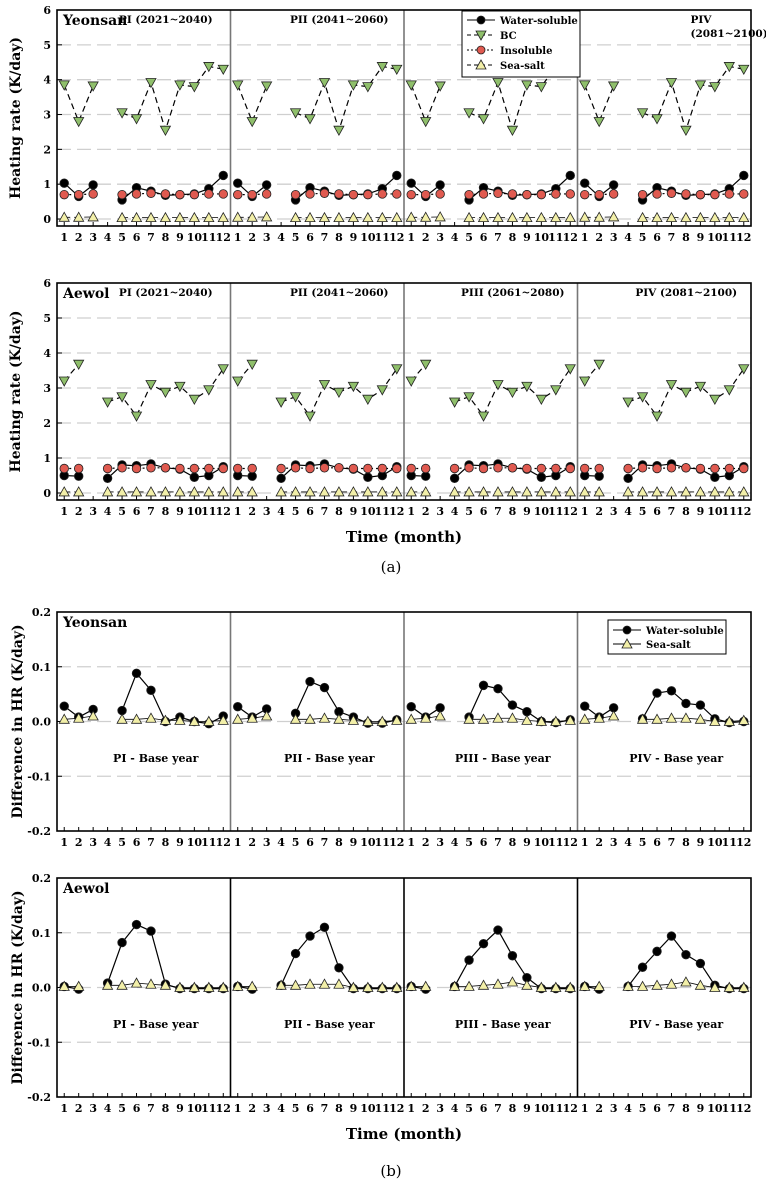  Describe the element at coordinates (686, 293) in the screenshot. I see `period-label: PIV (2081~2100)` at that location.